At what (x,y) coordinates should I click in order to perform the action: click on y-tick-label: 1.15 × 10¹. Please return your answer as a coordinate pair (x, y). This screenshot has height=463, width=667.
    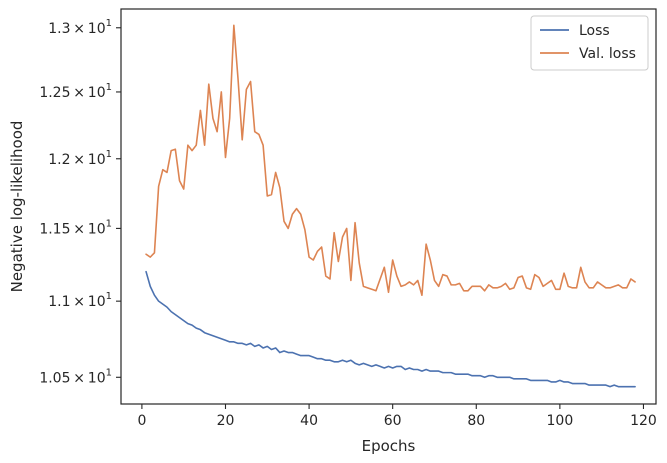
    Looking at the image, I should click on (75, 227).